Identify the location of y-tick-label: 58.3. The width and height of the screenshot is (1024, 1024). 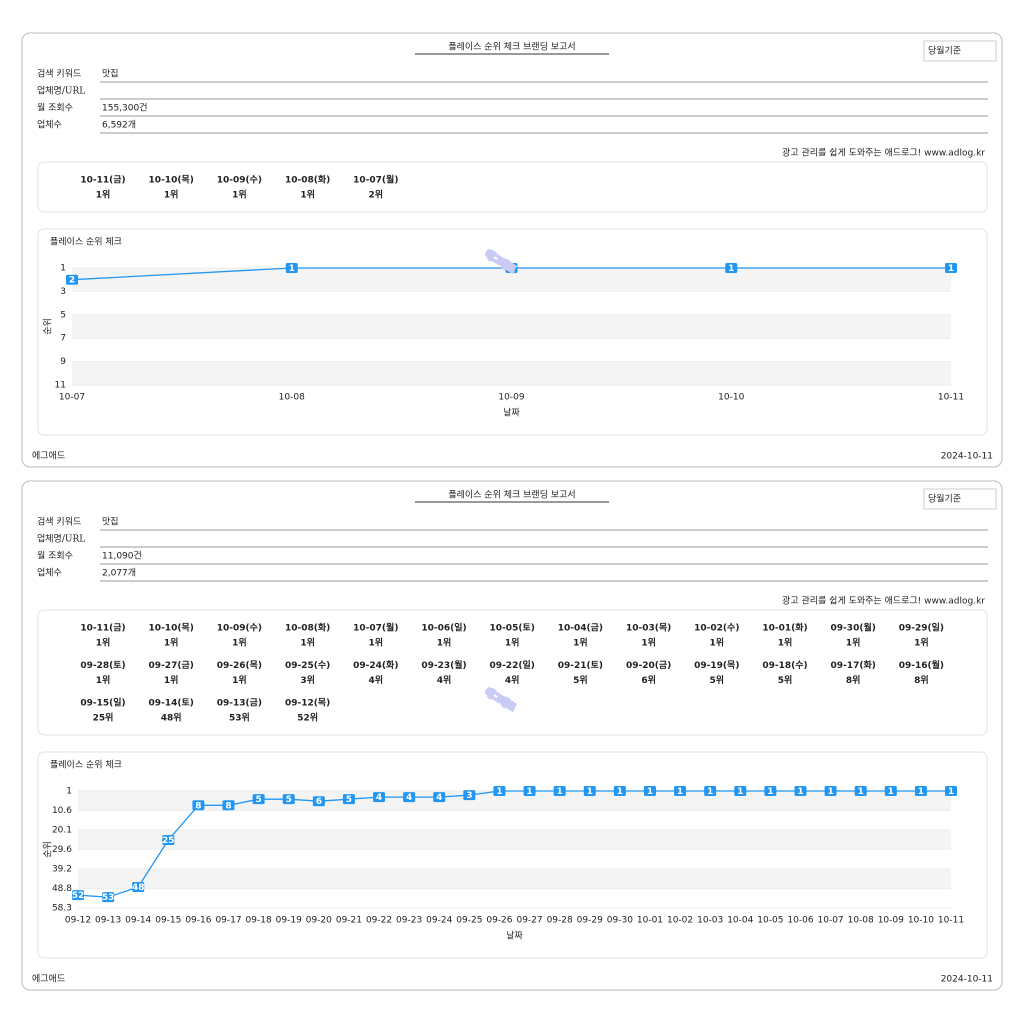
(62, 909).